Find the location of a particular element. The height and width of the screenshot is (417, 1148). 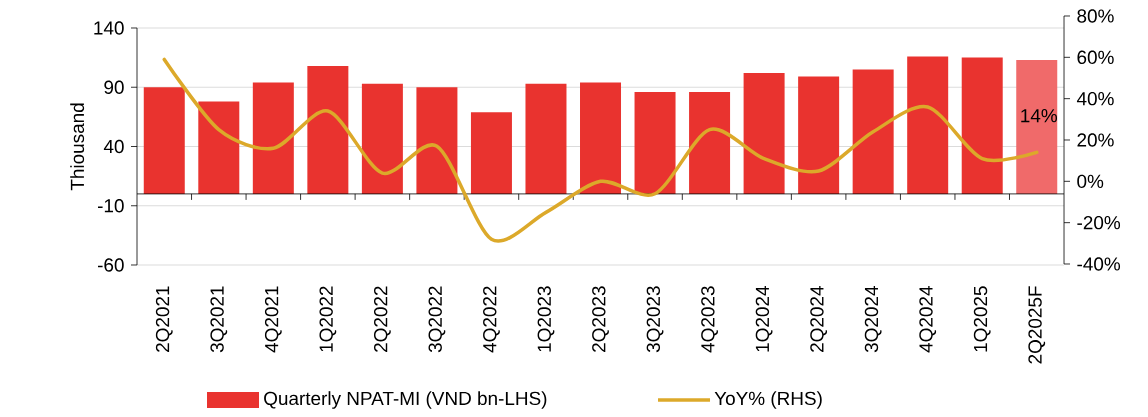

x-tick-label: 2Q2021 is located at coordinates (164, 319).